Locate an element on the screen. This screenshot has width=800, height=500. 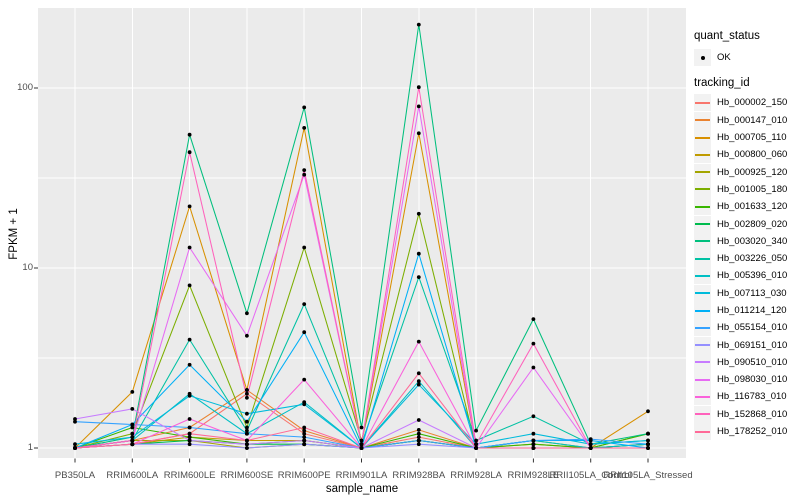
legend-item-label: Hb_007113_030 is located at coordinates (752, 293).